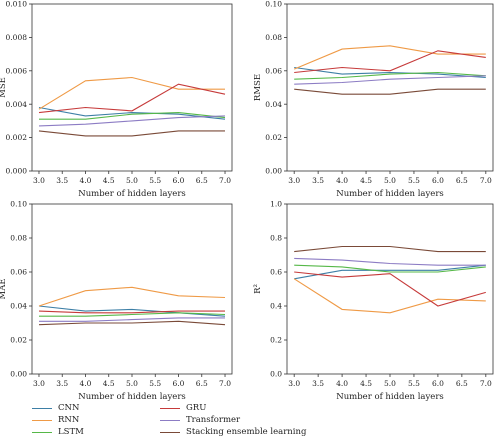 The height and width of the screenshot is (438, 500). I want to click on legend-label-gru: GRU, so click(196, 408).